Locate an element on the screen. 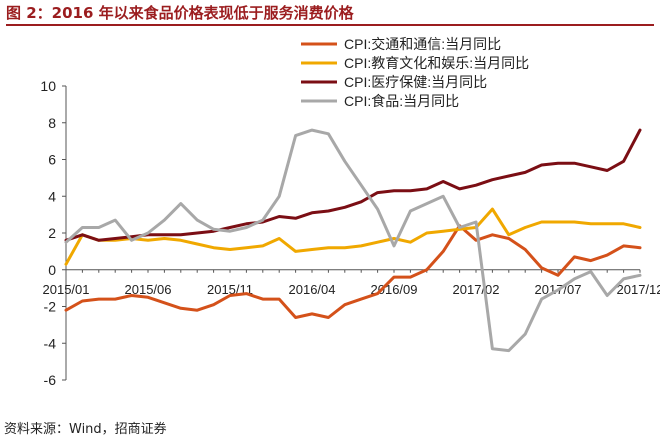 Image resolution: width=660 pixels, height=439 pixels. y-tick-label: 10 is located at coordinates (48, 86).